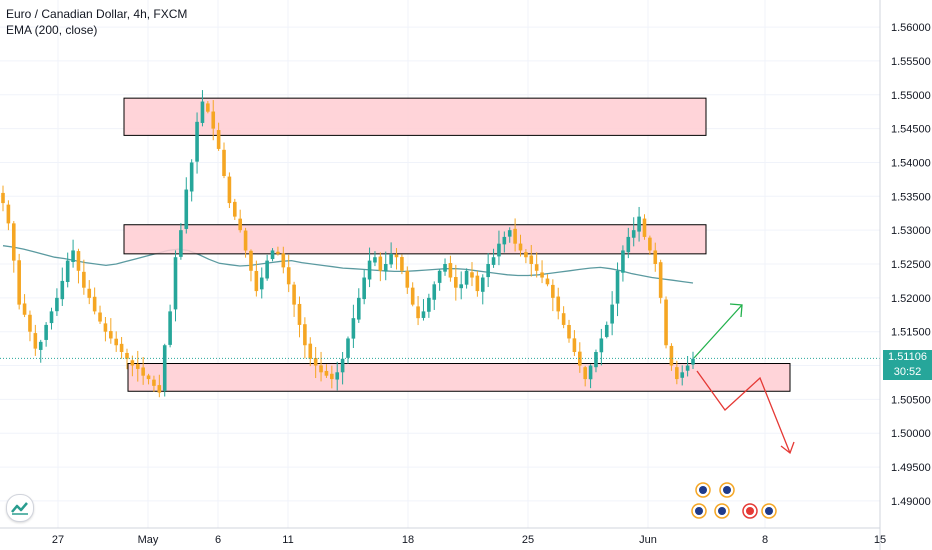 This screenshot has width=932, height=550. What do you see at coordinates (911, 299) in the screenshot?
I see `y-tick-label: 1.52000` at bounding box center [911, 299].